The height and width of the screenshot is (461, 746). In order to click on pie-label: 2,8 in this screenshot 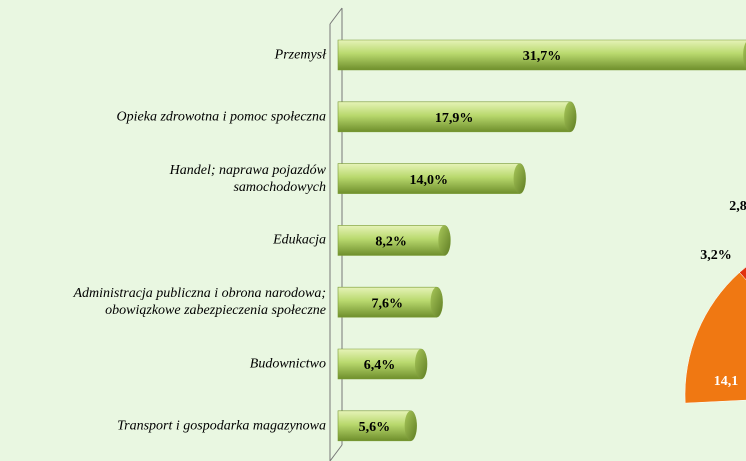, I will do `click(737, 206)`.